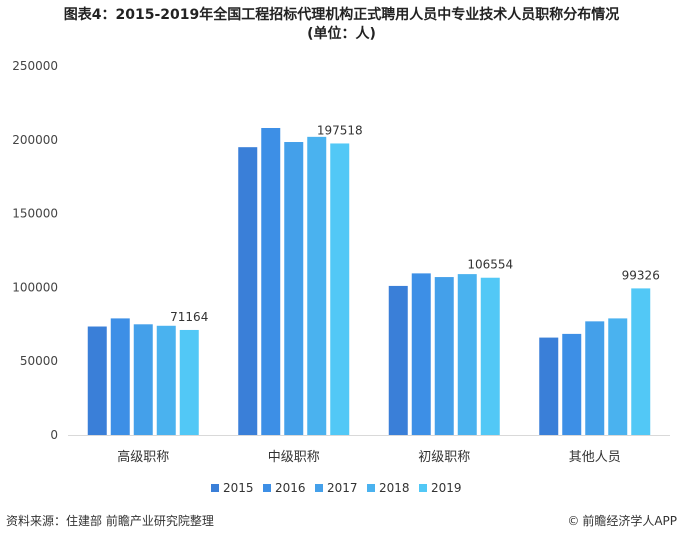 The width and height of the screenshot is (683, 541). Describe the element at coordinates (340, 130) in the screenshot. I see `data-label: 197518` at that location.